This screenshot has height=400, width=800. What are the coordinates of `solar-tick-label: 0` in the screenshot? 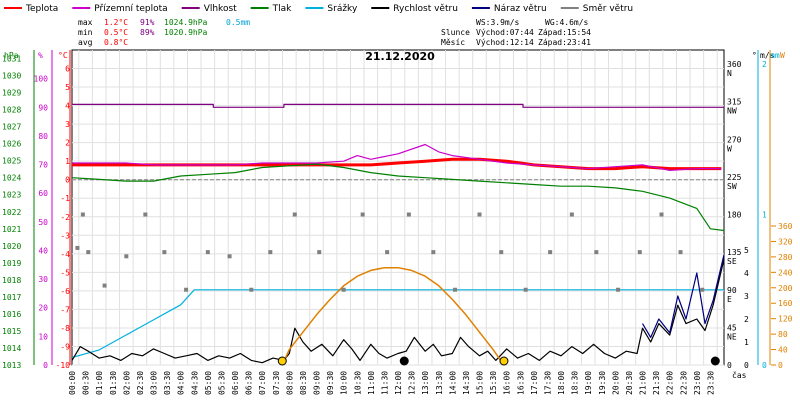 It's located at (780, 365).